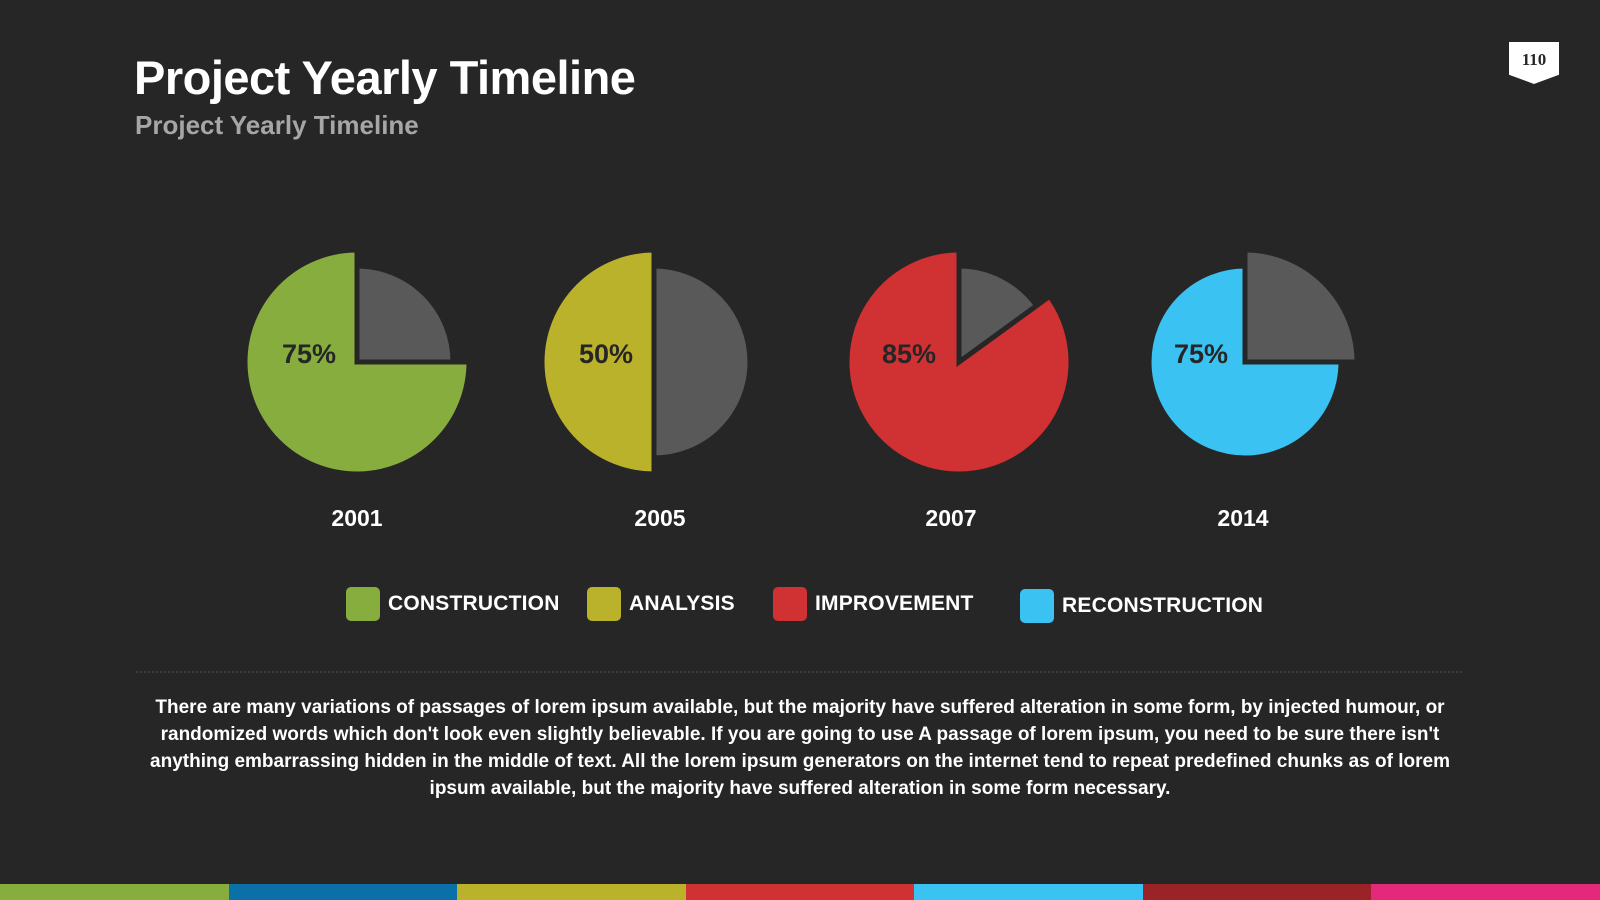  What do you see at coordinates (951, 518) in the screenshot?
I see `year-label-2007: 2007` at bounding box center [951, 518].